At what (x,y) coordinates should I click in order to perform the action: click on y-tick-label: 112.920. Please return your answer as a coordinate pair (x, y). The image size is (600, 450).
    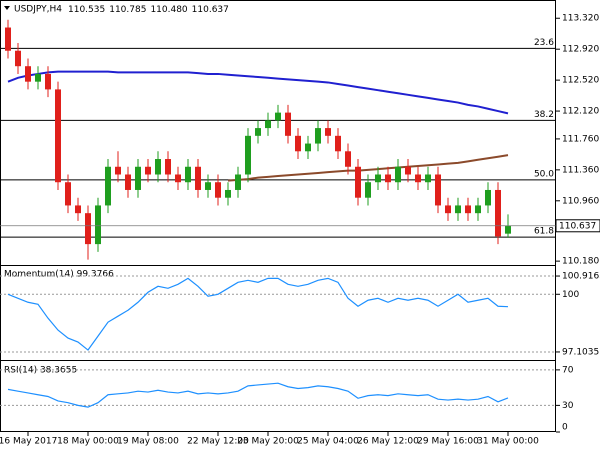
    Looking at the image, I should click on (580, 50).